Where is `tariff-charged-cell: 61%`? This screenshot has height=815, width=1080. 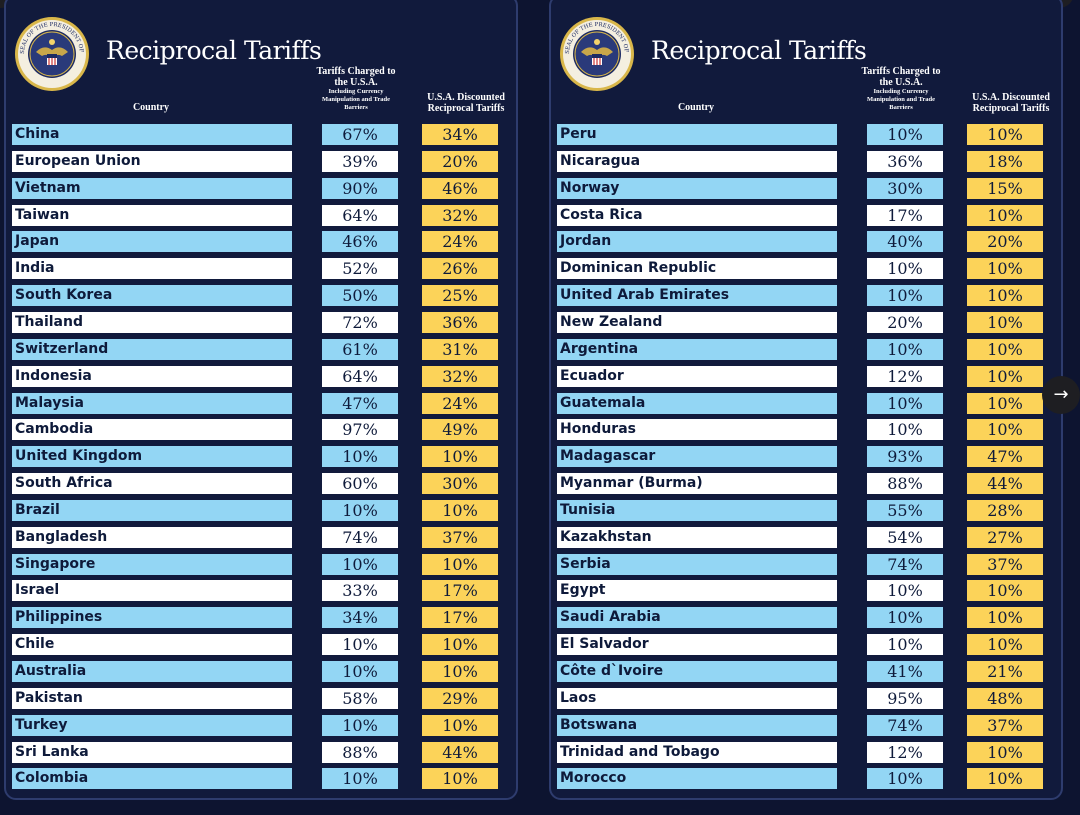 tariff-charged-cell: 61% is located at coordinates (360, 349).